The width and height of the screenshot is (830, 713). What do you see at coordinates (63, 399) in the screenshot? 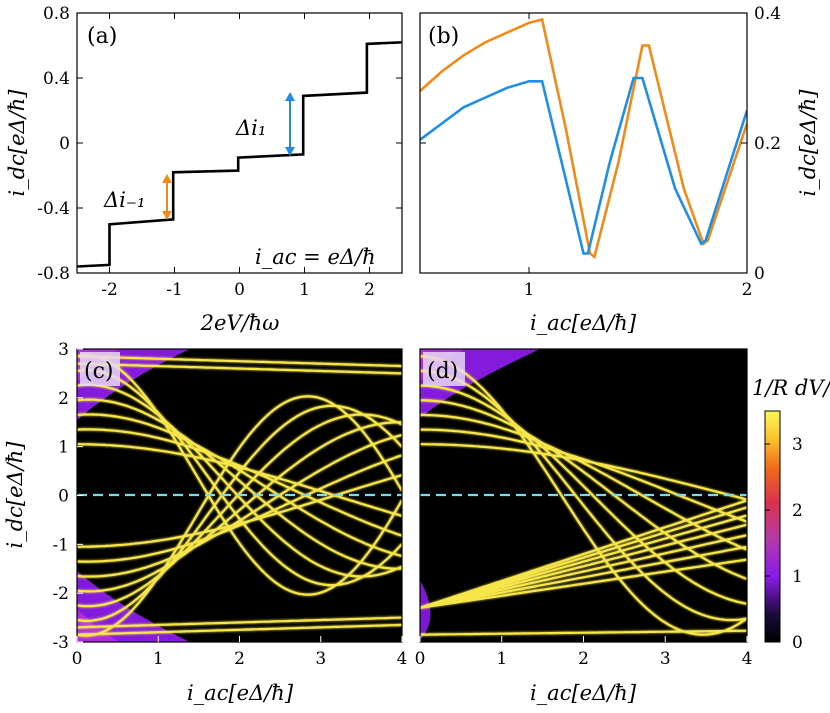
I see `panel-c-ytick-label: 2` at bounding box center [63, 399].